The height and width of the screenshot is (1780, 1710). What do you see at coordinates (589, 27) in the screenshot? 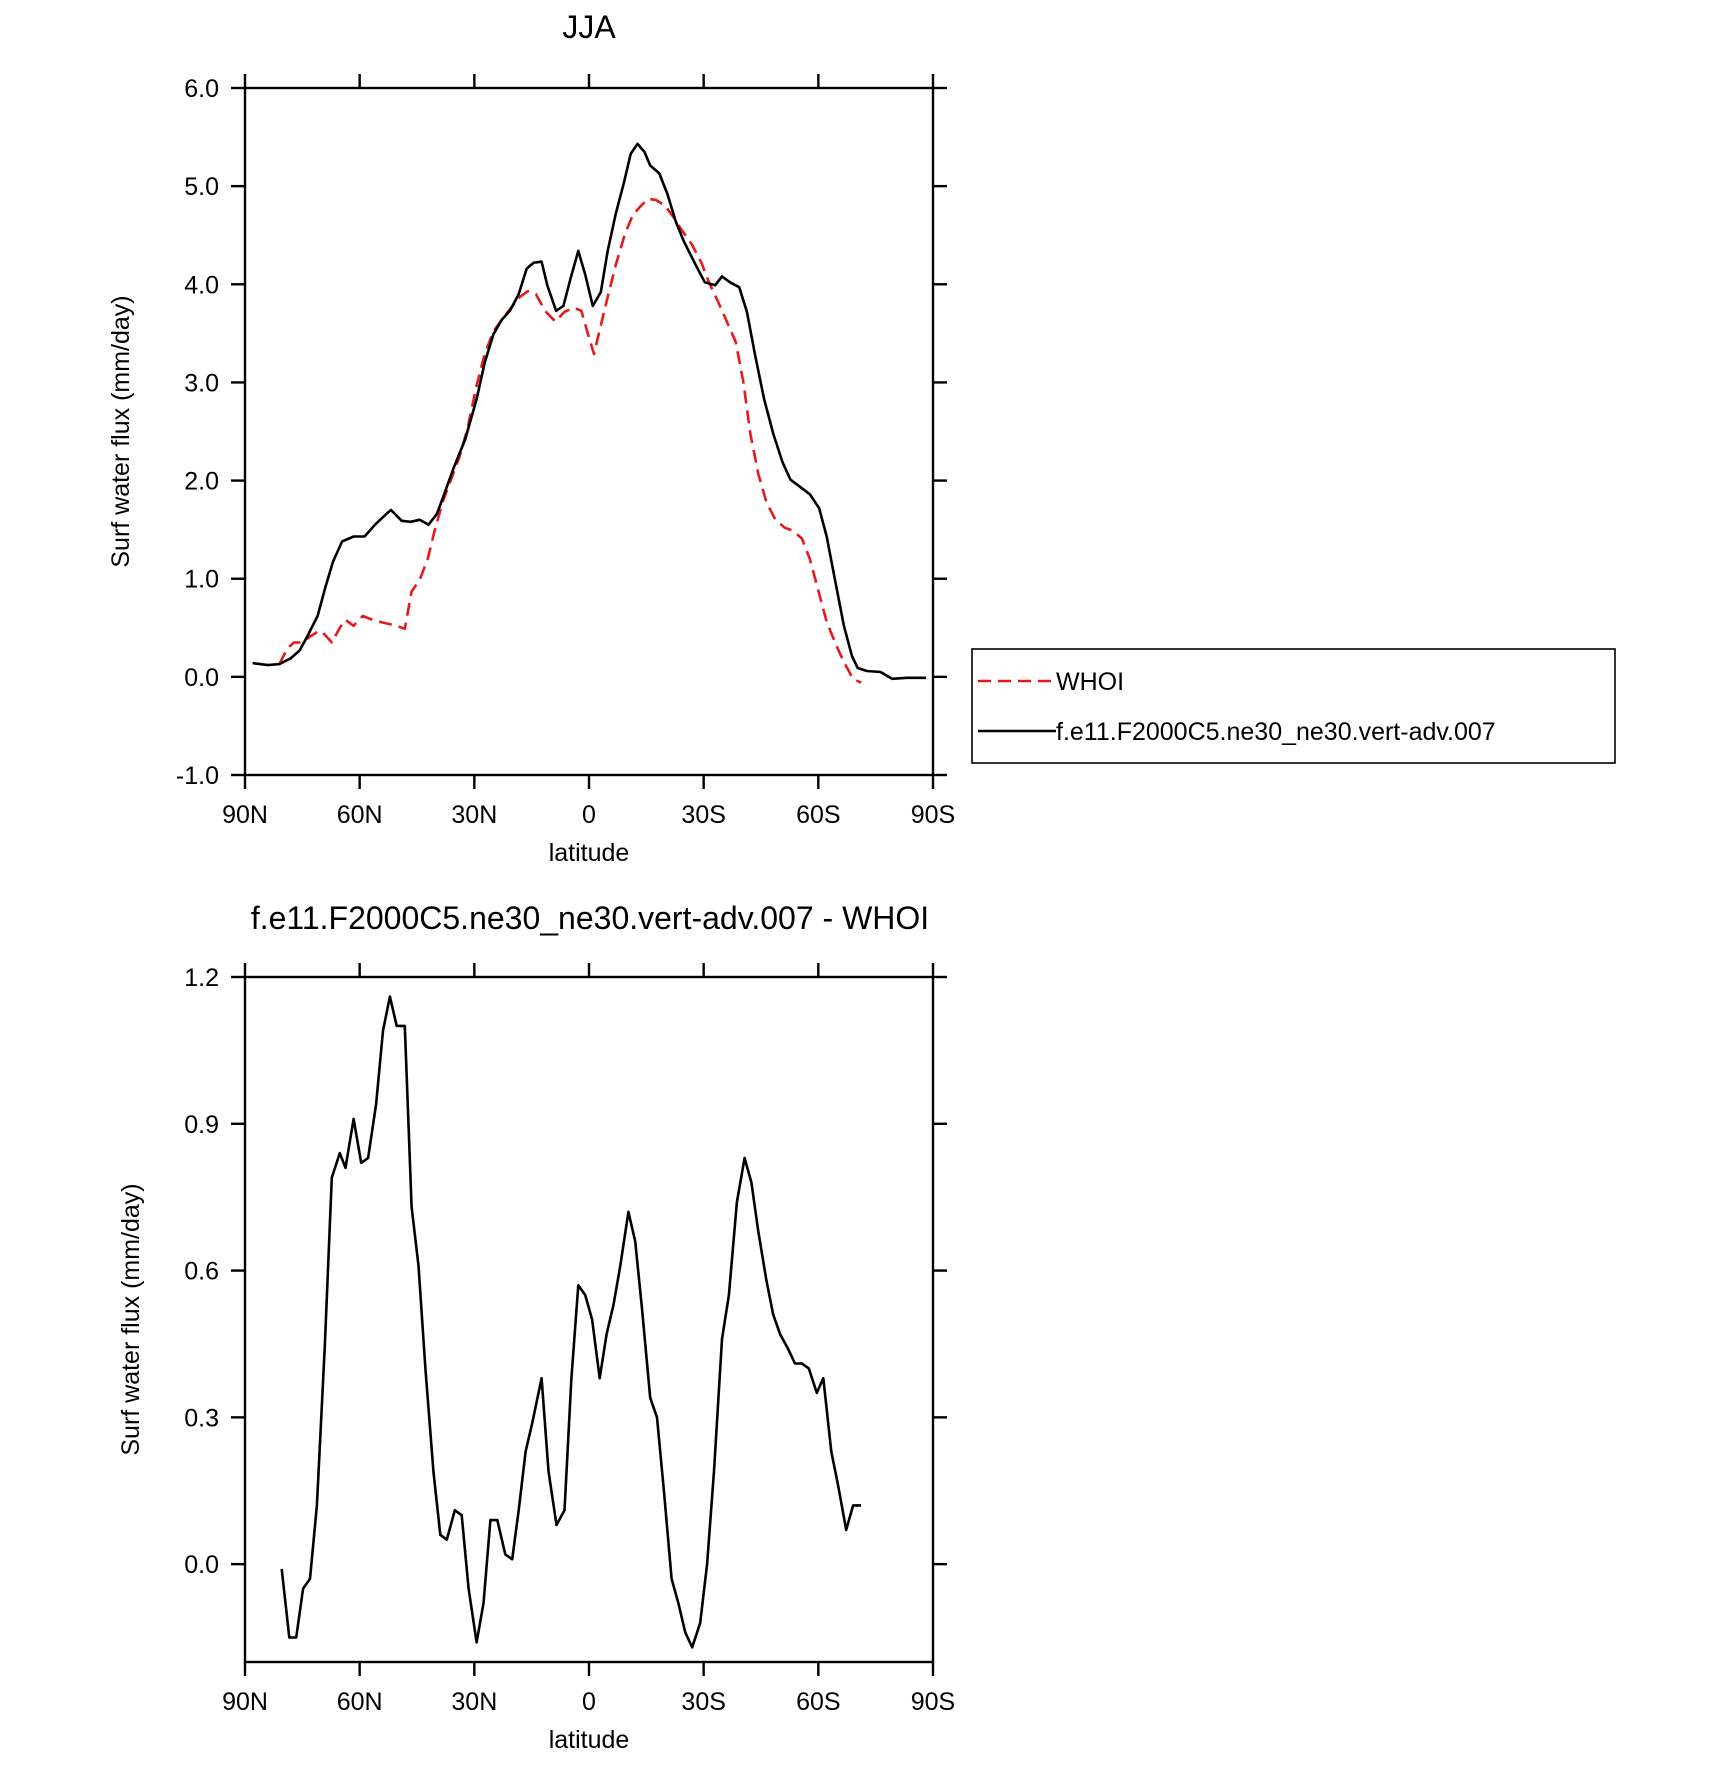
I see `chart-title: JJA` at bounding box center [589, 27].